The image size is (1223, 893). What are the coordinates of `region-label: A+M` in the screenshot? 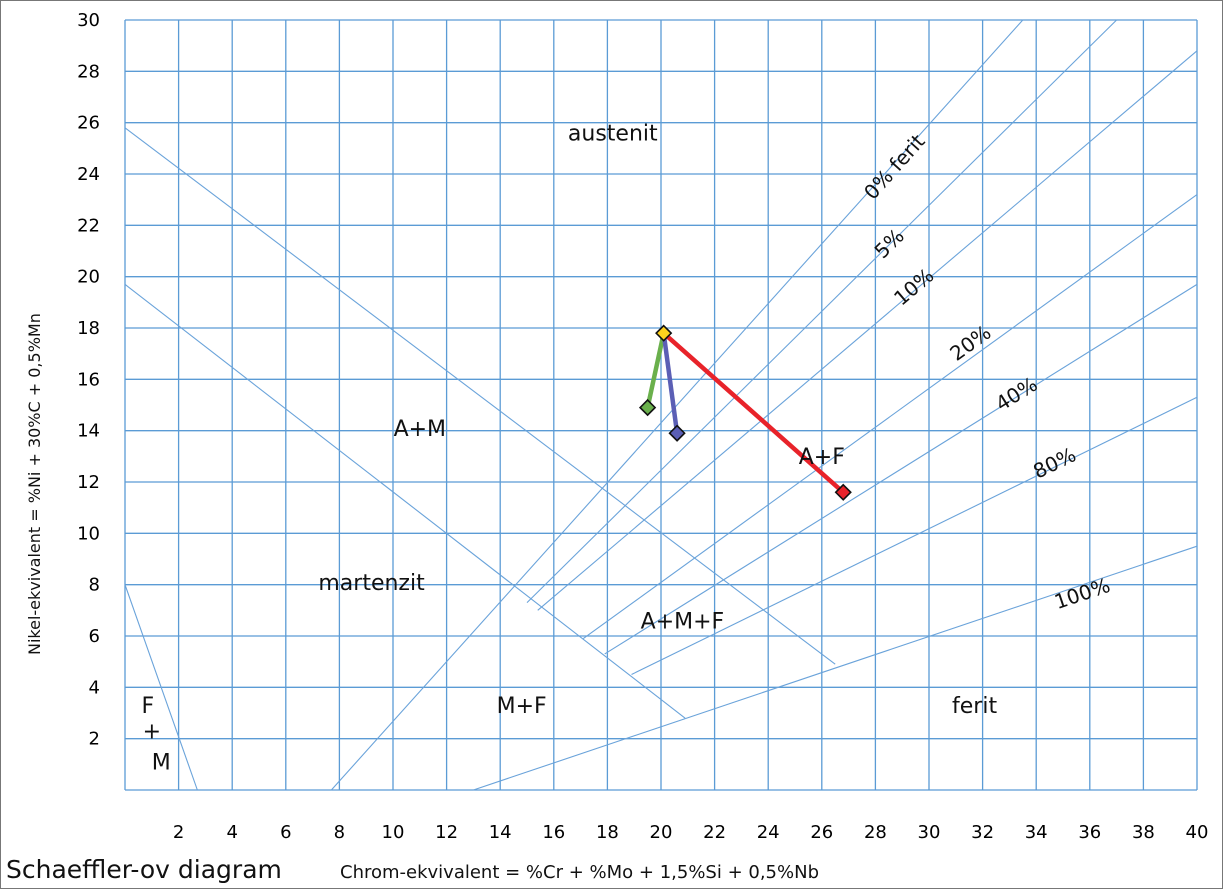 It's located at (420, 429).